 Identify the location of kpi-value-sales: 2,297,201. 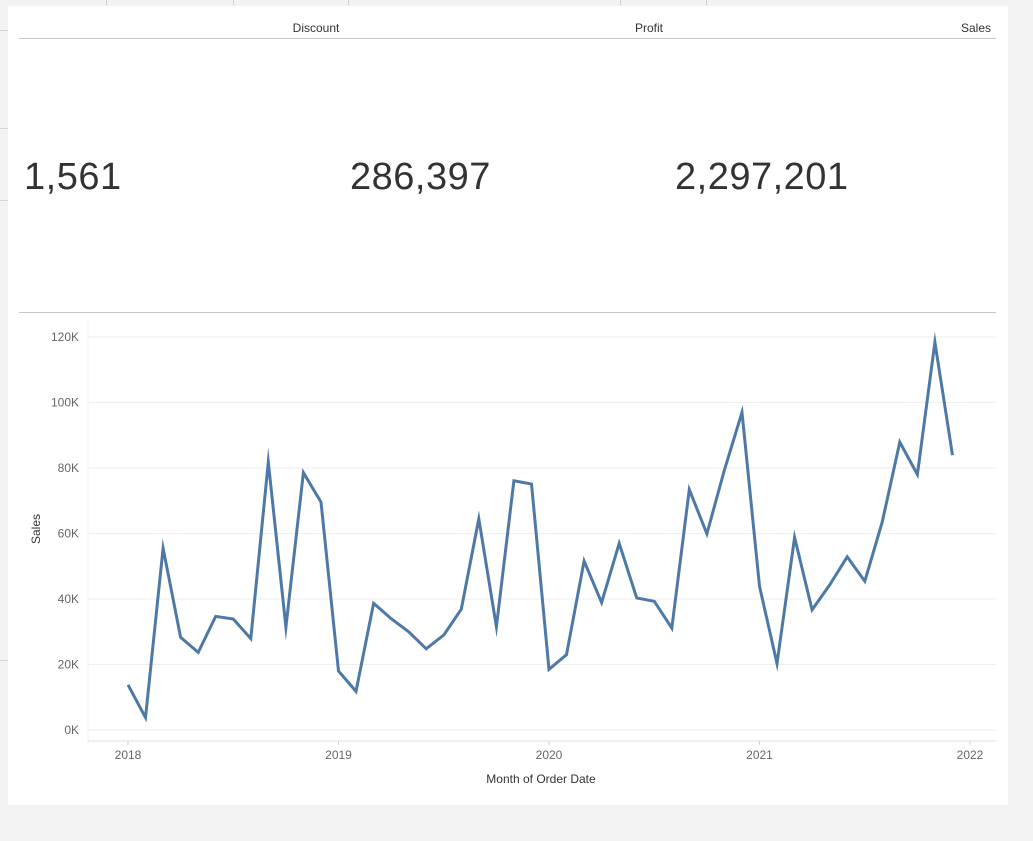
(762, 177).